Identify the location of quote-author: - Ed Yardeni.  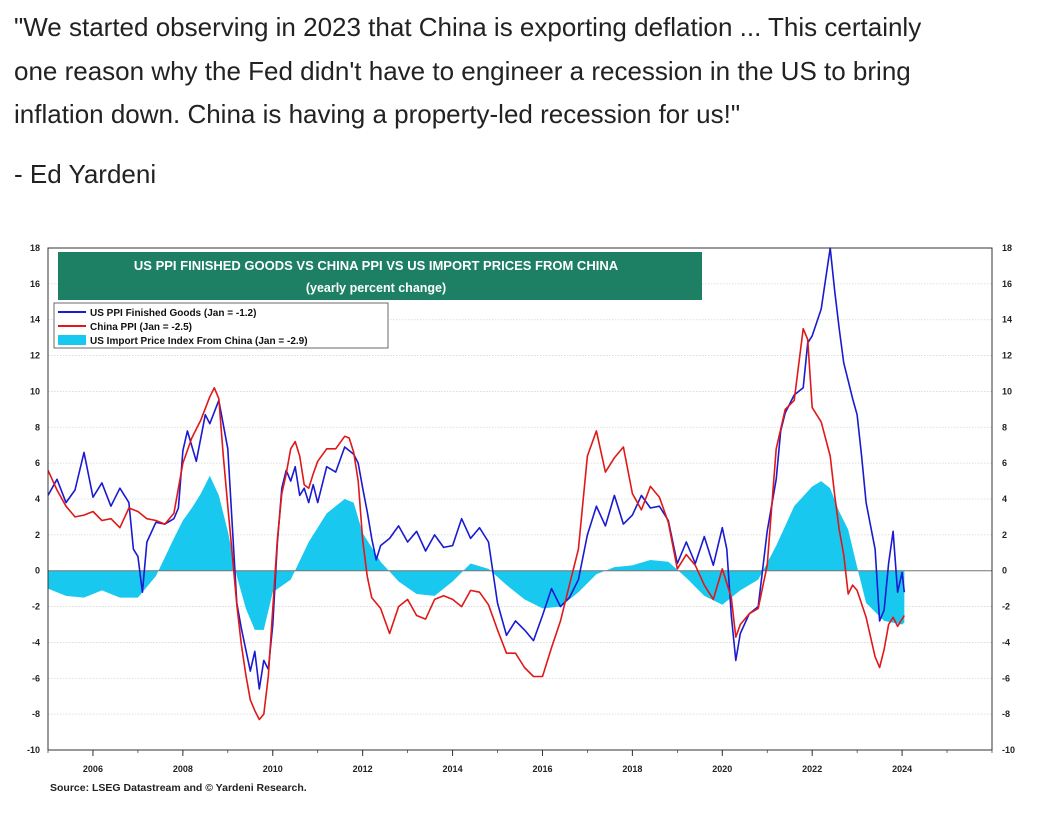
(85, 174).